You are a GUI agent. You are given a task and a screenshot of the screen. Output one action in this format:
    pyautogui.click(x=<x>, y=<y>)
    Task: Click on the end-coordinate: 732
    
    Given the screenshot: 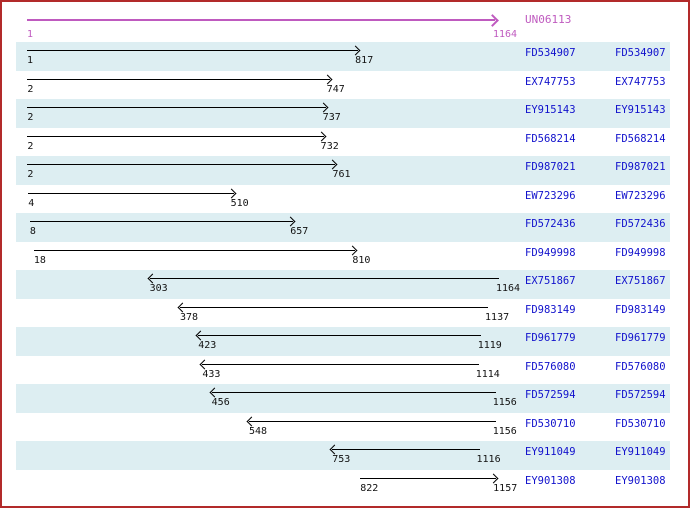 What is the action you would take?
    pyautogui.click(x=329, y=146)
    